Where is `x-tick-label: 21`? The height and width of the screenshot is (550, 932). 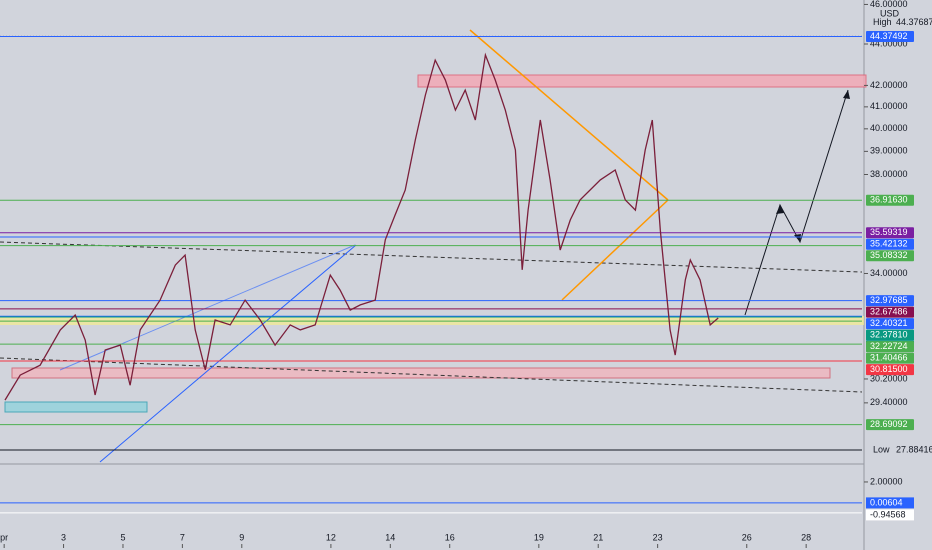 x-tick-label: 21 is located at coordinates (598, 537).